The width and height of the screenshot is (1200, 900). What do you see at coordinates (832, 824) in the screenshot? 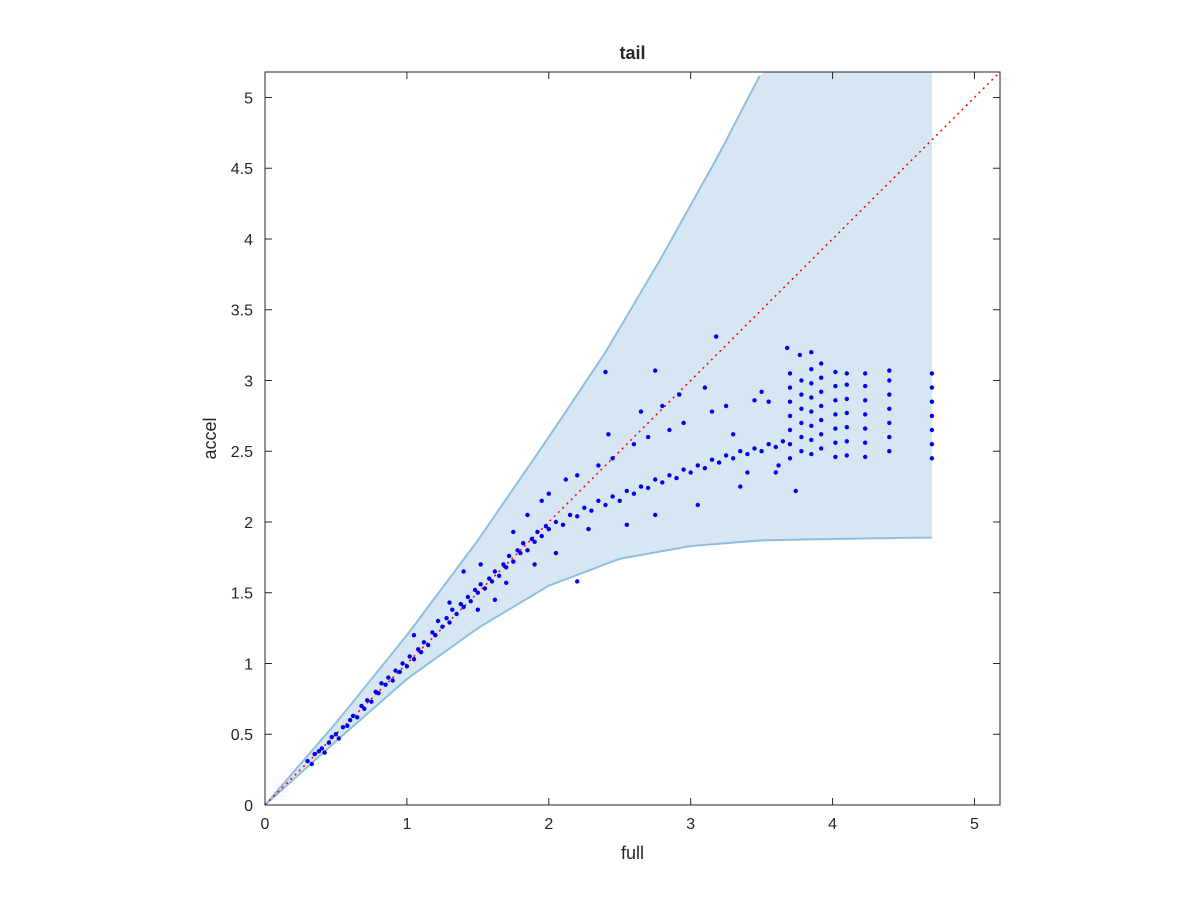
I see `x-tick-label: 4` at bounding box center [832, 824].